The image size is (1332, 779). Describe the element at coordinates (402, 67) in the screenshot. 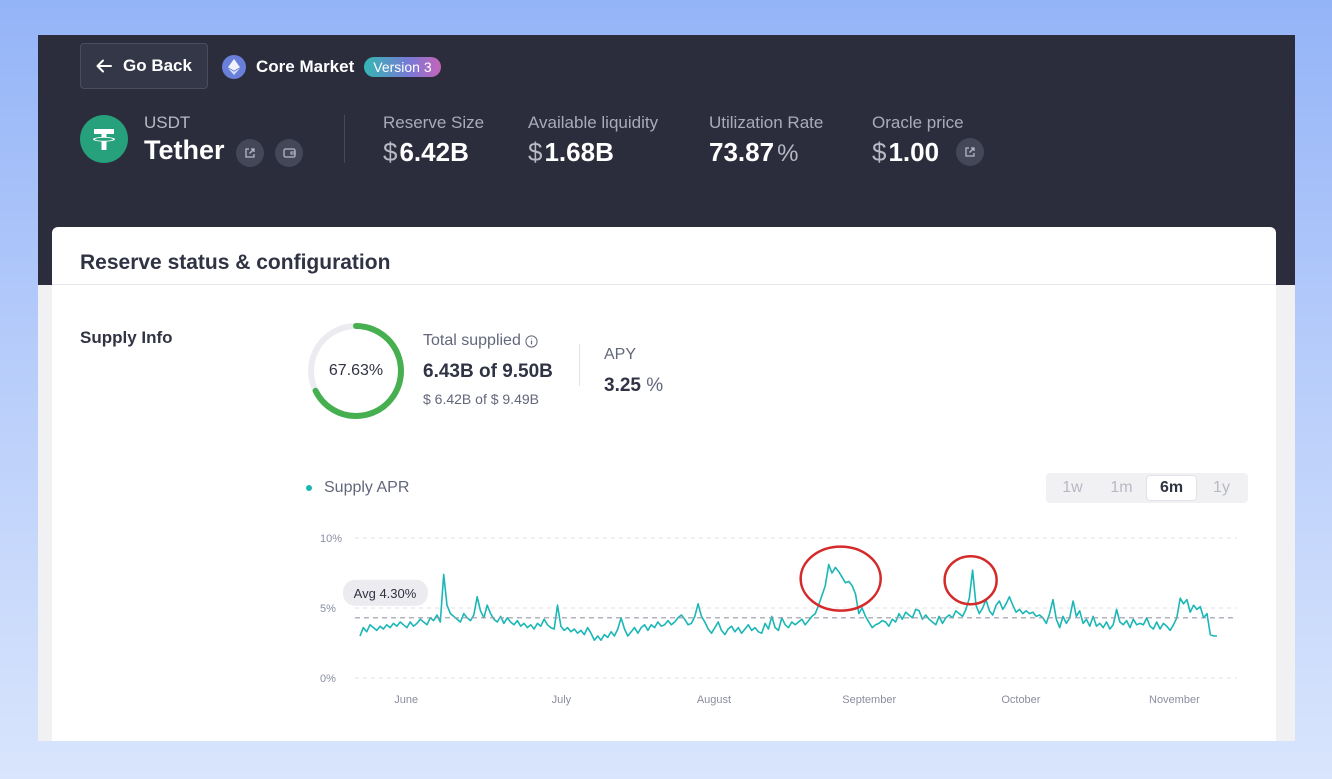

I see `version-badge: Version 3` at that location.